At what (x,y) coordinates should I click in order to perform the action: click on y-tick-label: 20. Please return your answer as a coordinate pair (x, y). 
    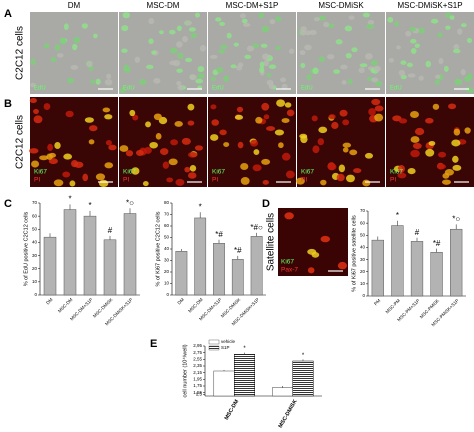
    Looking at the image, I should click on (167, 271).